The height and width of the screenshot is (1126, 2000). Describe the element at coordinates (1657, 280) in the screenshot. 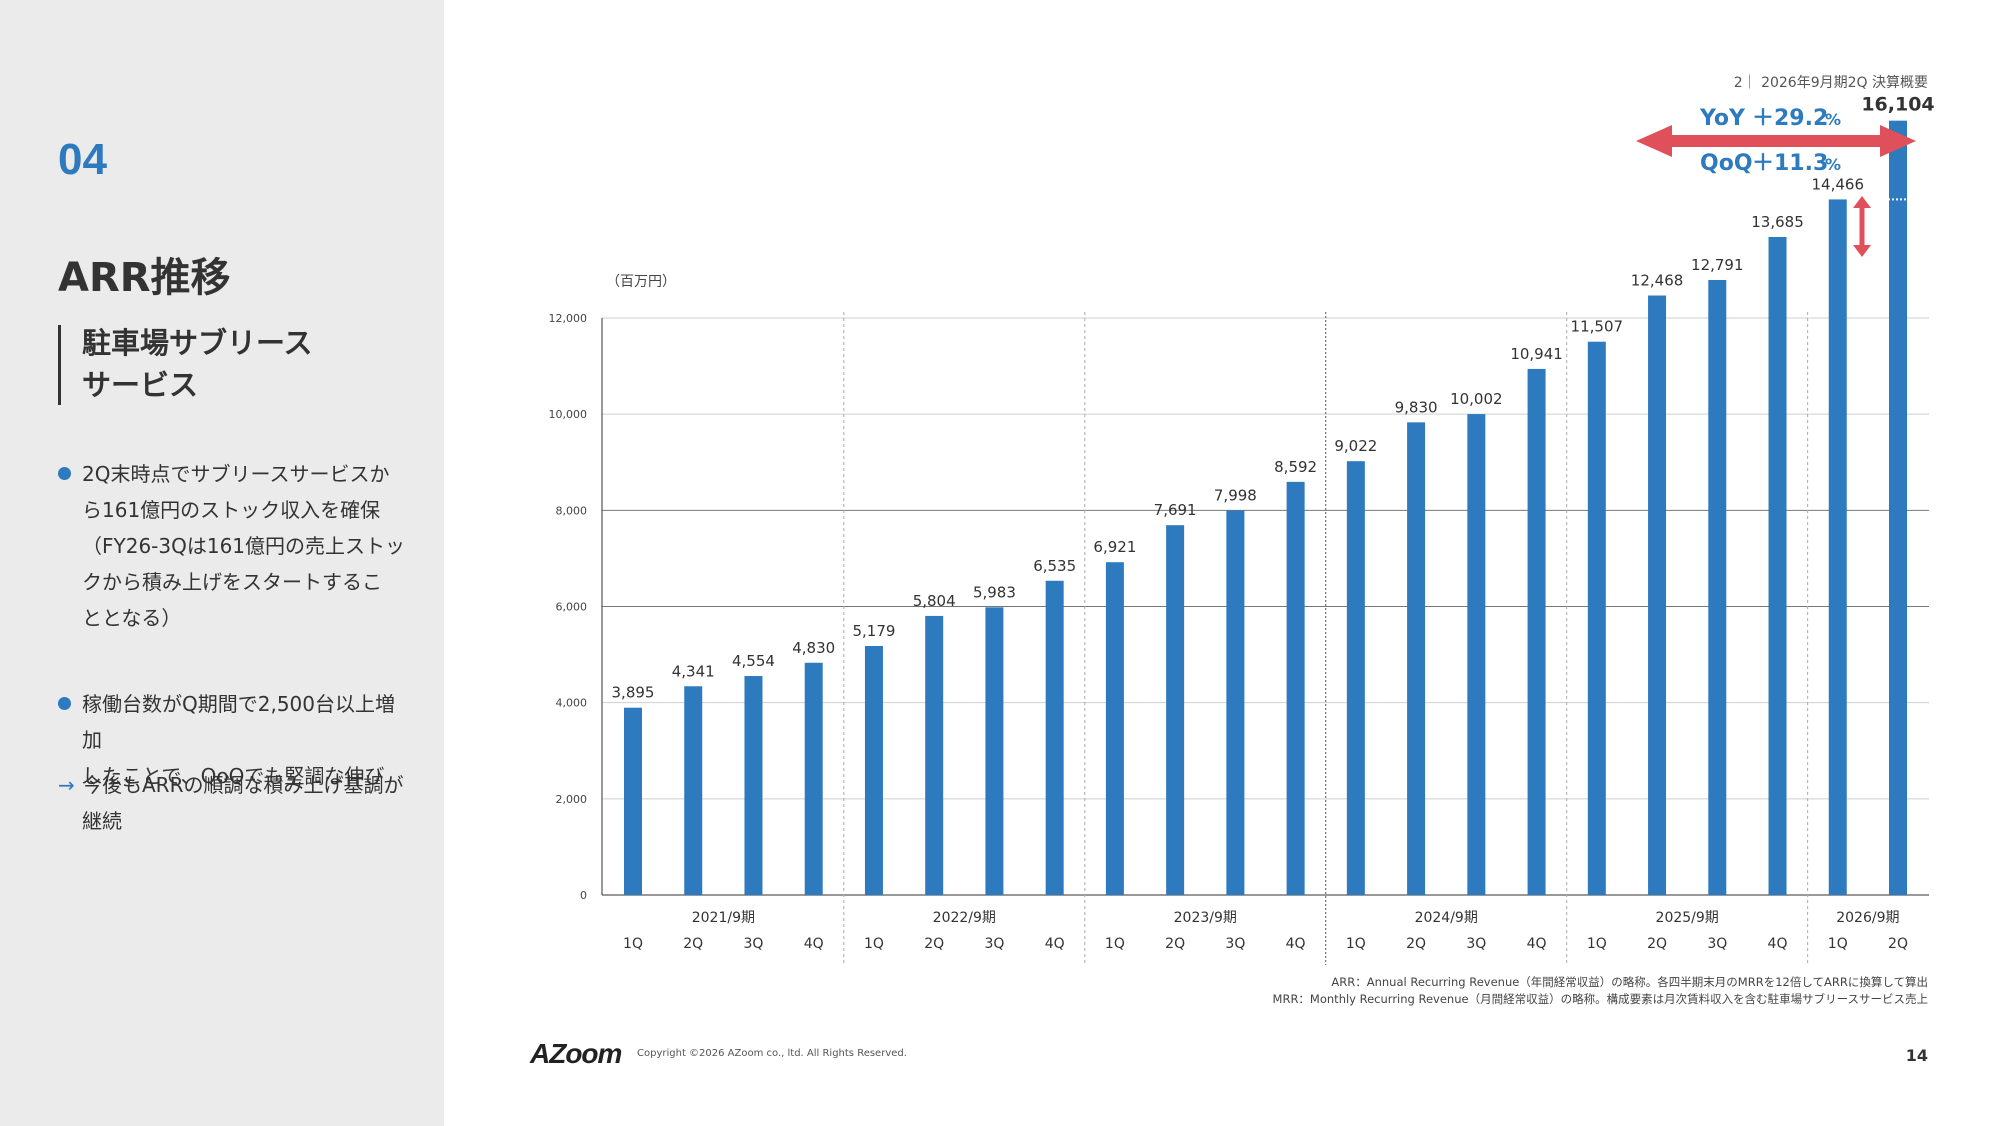

I see `bar-value-label: 12,468` at that location.